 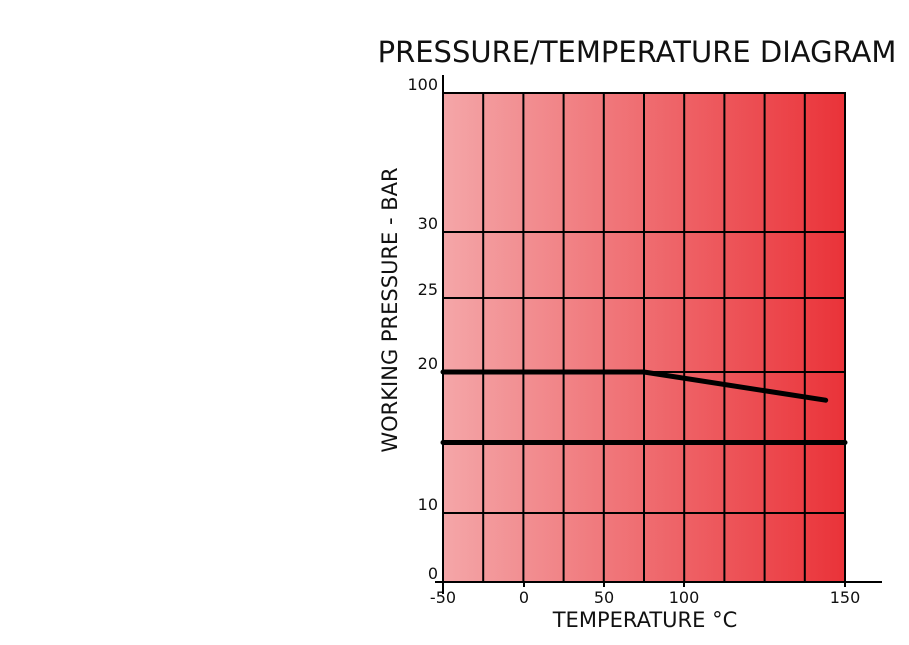 What do you see at coordinates (634, 386) in the screenshot?
I see `data-line` at bounding box center [634, 386].